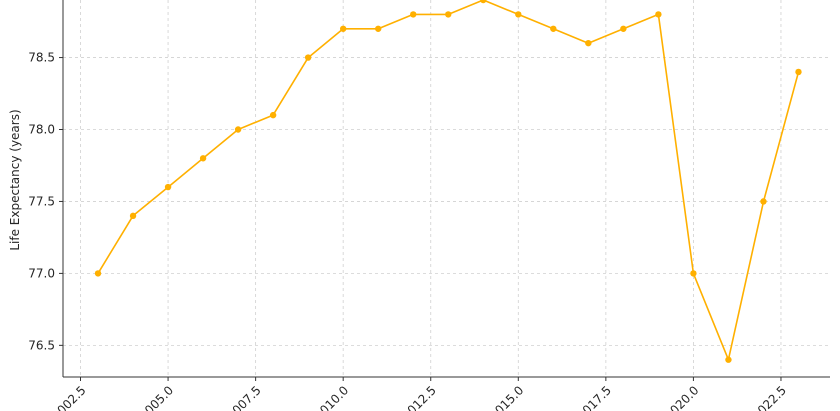  What do you see at coordinates (157, 397) in the screenshot?
I see `x-tick-label: 2005.0` at bounding box center [157, 397].